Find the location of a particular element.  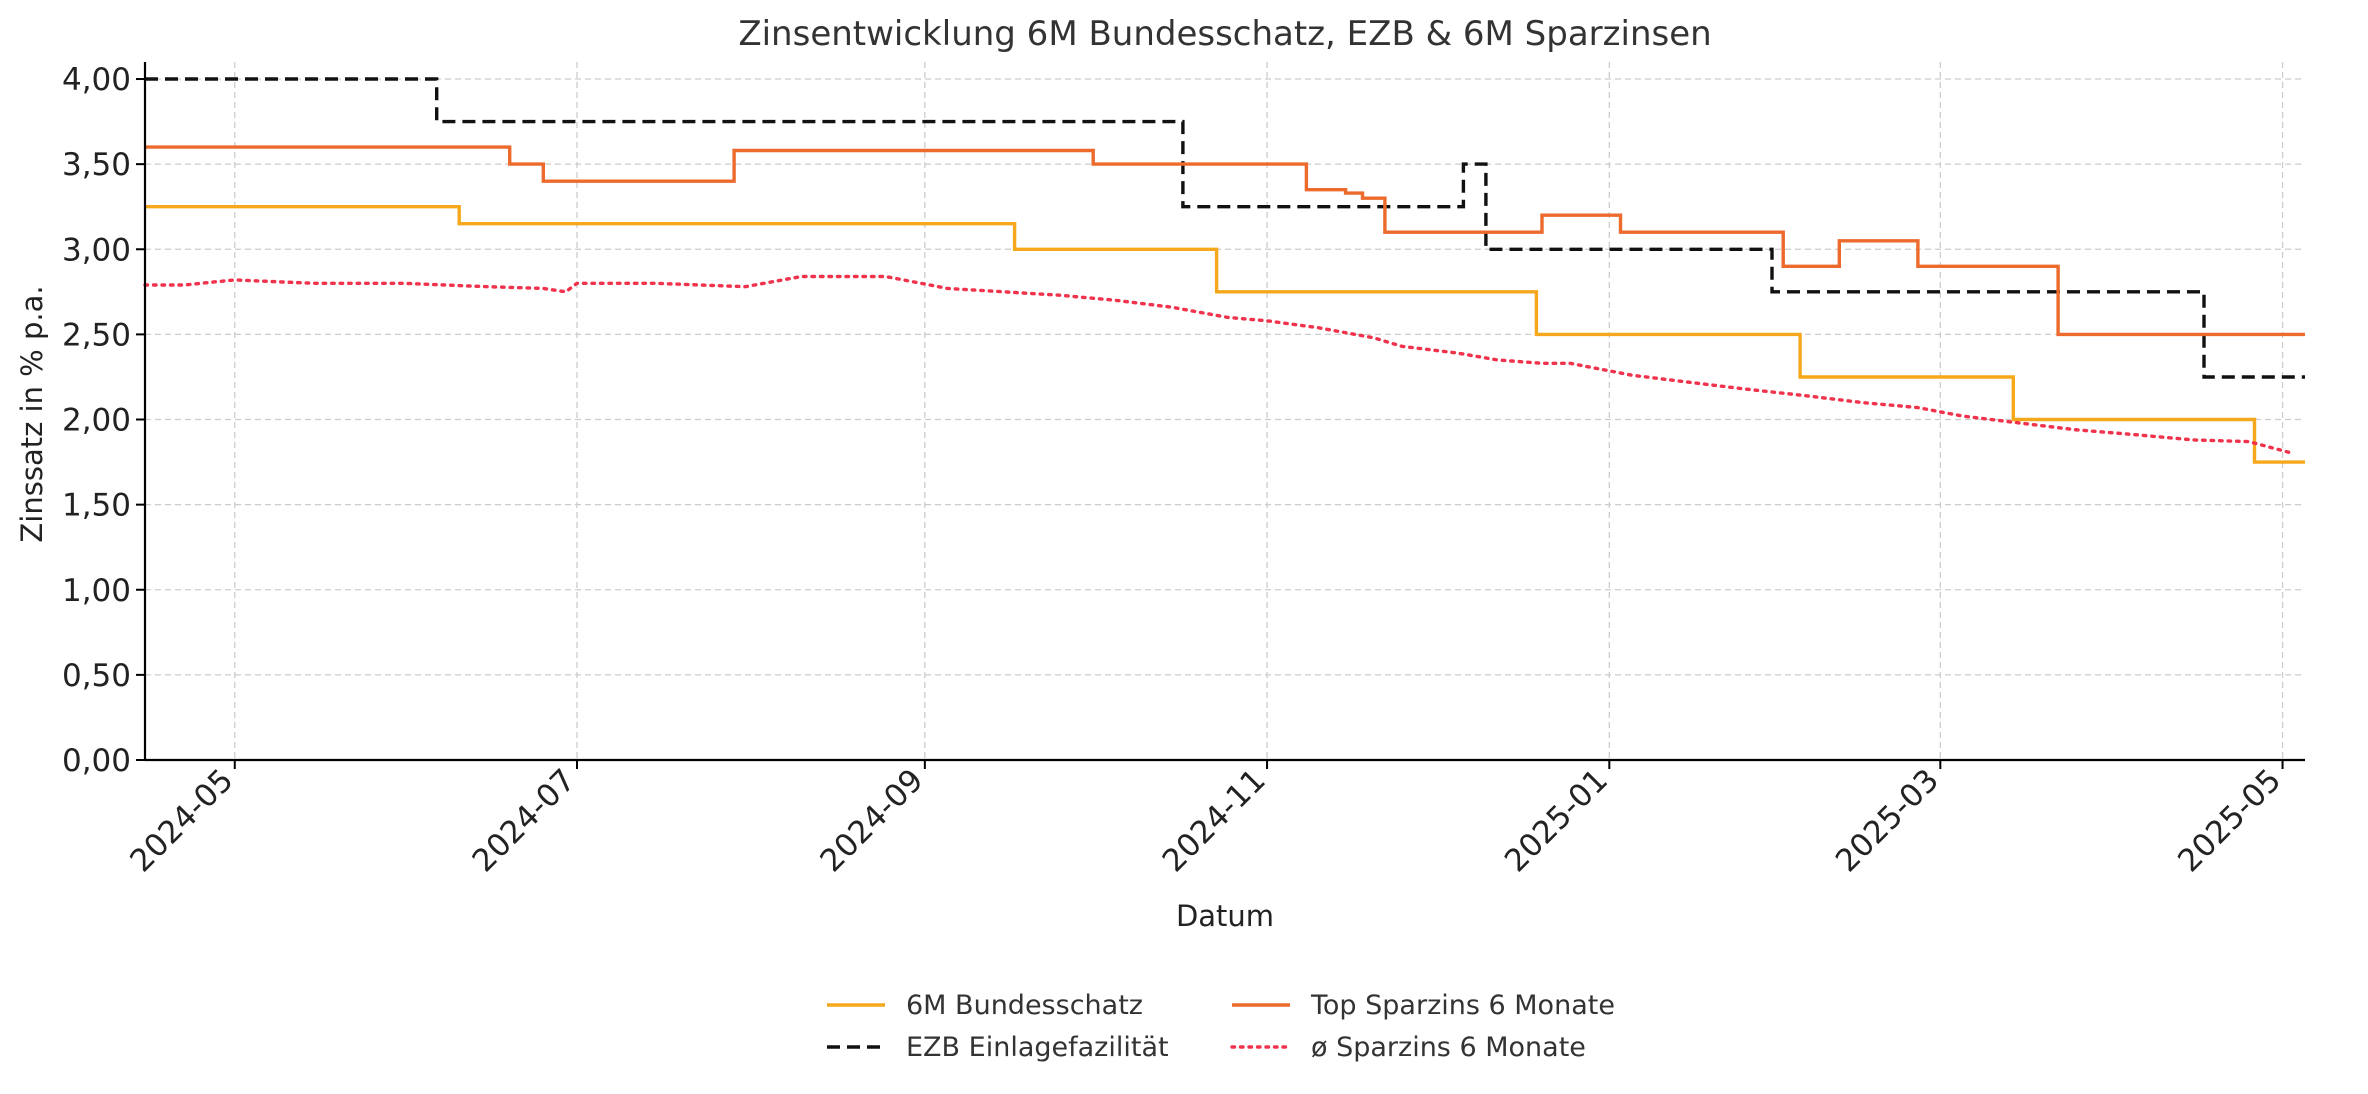

x-tick-label: 2025-01 is located at coordinates (1556, 820).